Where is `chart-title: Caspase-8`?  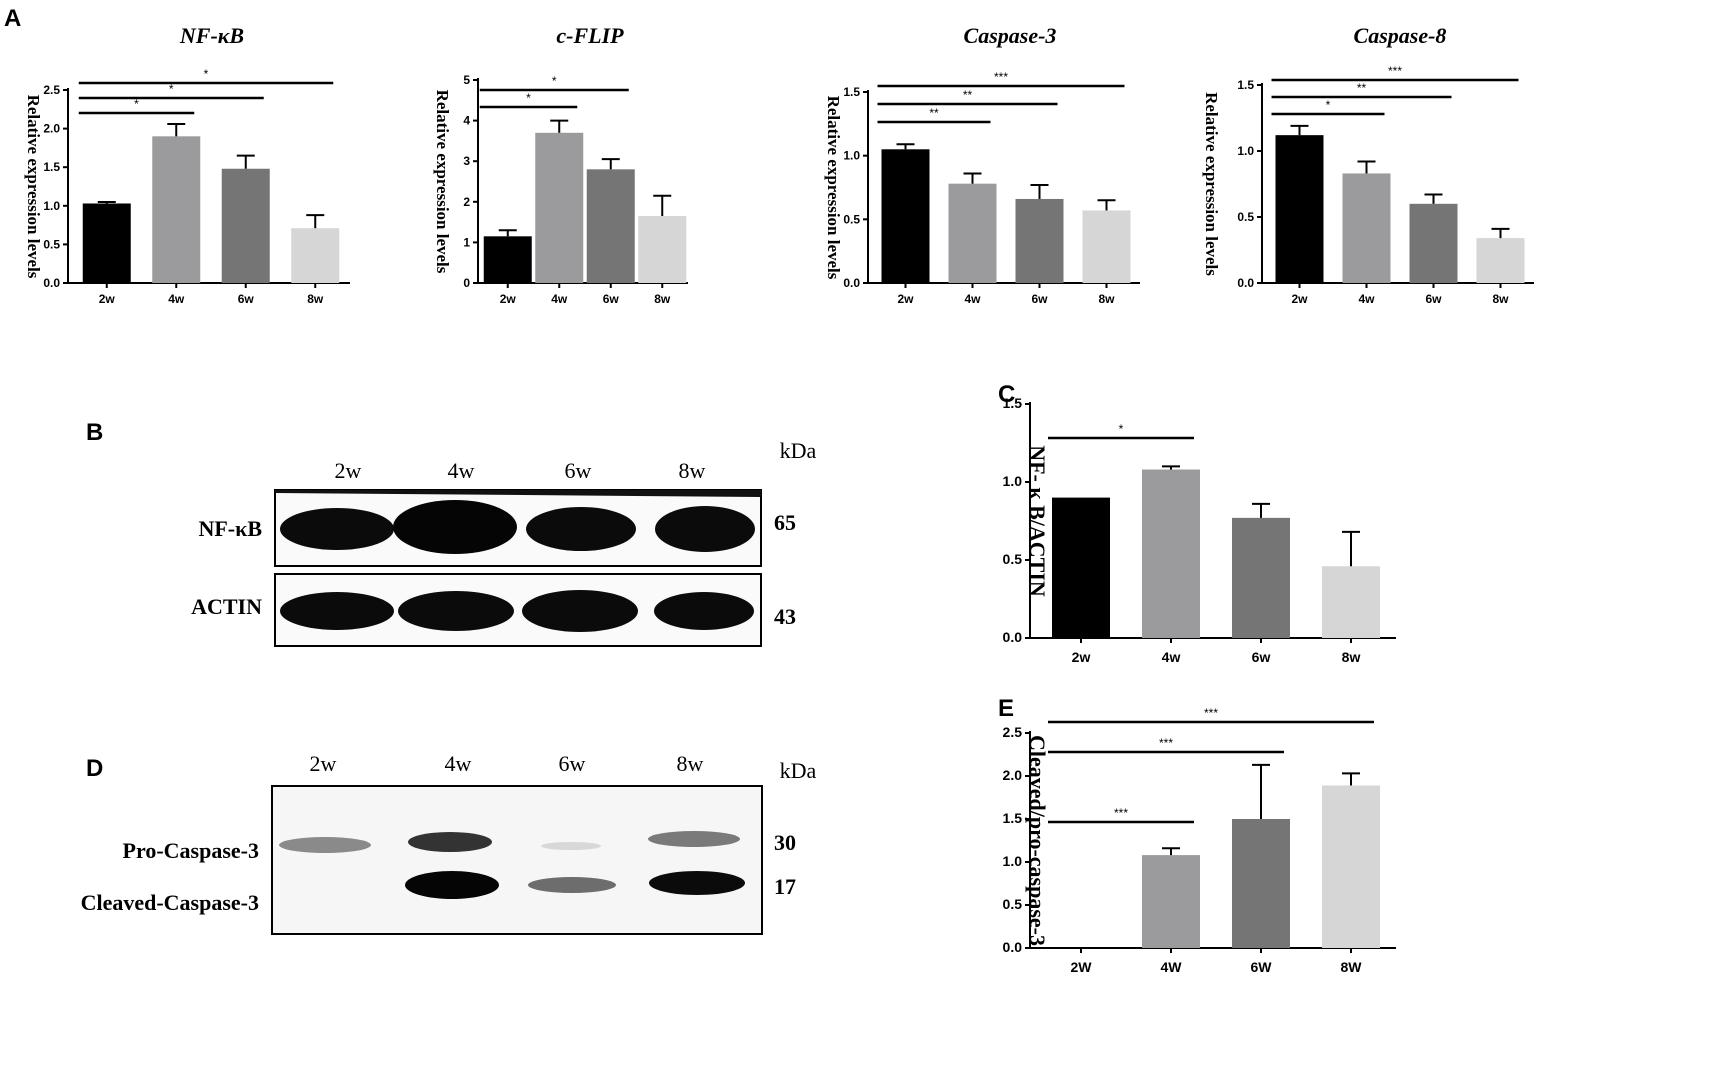 chart-title: Caspase-8 is located at coordinates (1400, 35).